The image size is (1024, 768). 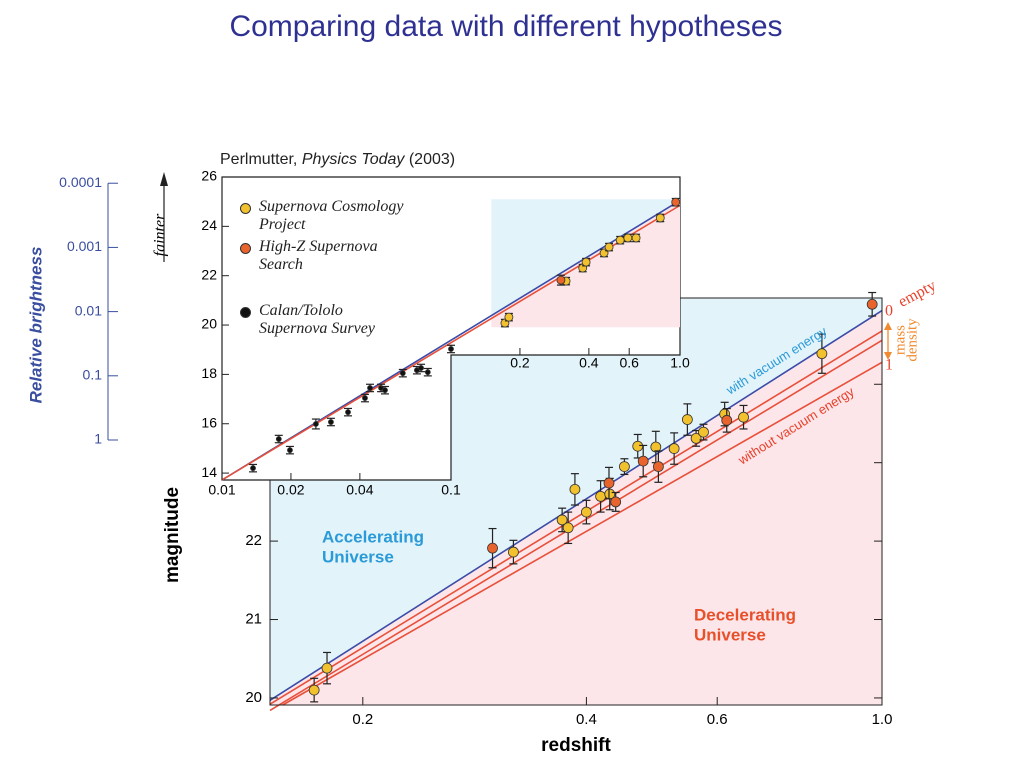 What do you see at coordinates (84, 246) in the screenshot?
I see `y2-tick-label: 0.001` at bounding box center [84, 246].